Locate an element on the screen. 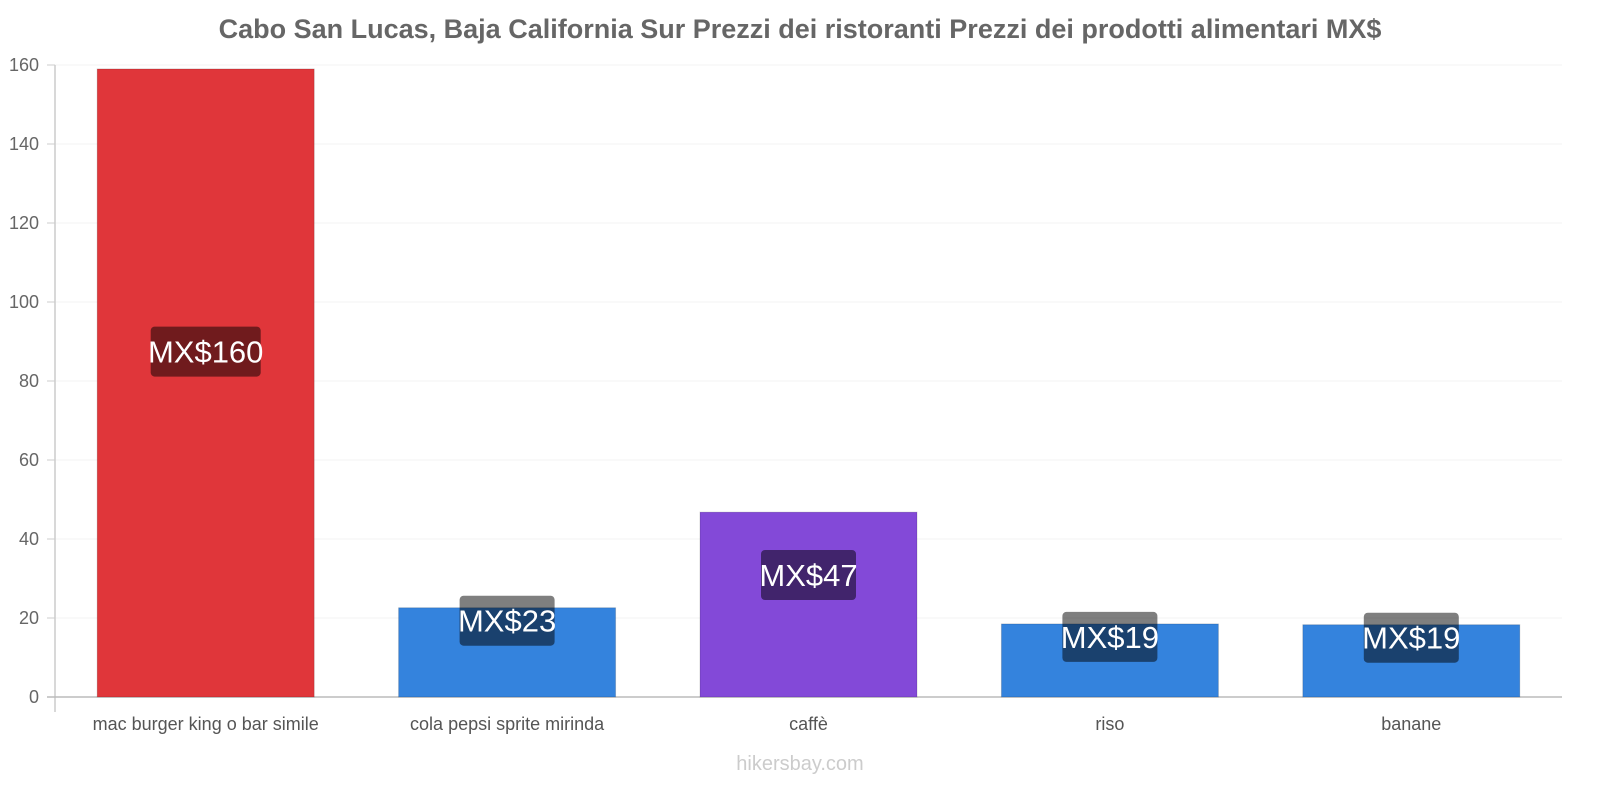 The image size is (1600, 800). data-label: MX$23 is located at coordinates (507, 621).